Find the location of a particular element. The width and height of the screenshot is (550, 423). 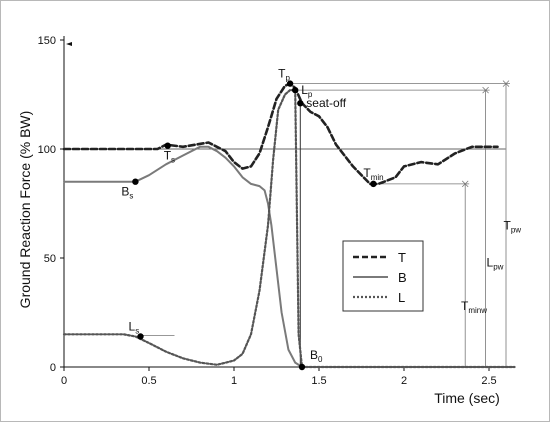

annotation-label: Tp is located at coordinates (284, 75).